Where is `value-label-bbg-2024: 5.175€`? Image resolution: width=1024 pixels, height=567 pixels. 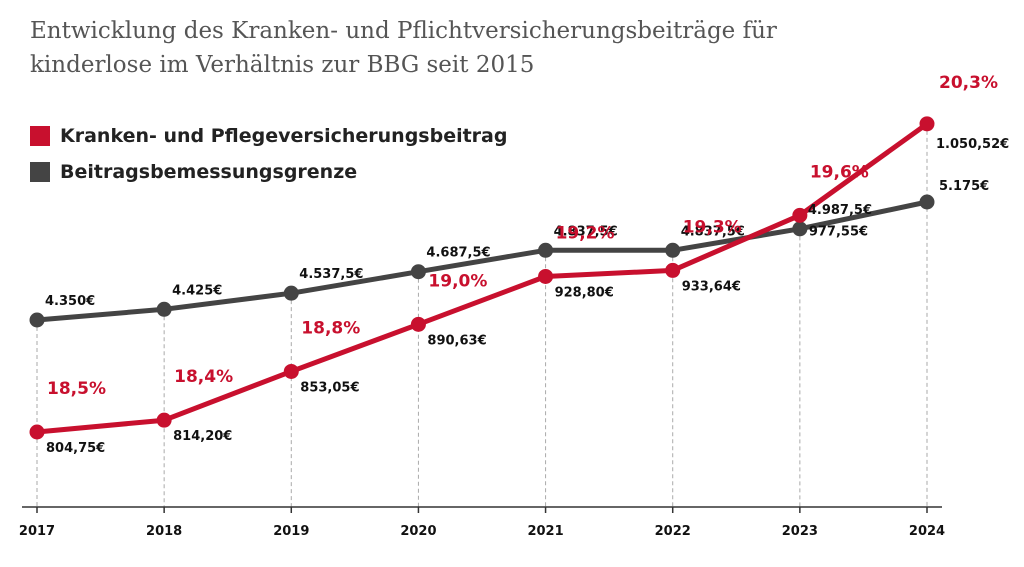
value-label-bbg-2024: 5.175€ is located at coordinates (964, 186).